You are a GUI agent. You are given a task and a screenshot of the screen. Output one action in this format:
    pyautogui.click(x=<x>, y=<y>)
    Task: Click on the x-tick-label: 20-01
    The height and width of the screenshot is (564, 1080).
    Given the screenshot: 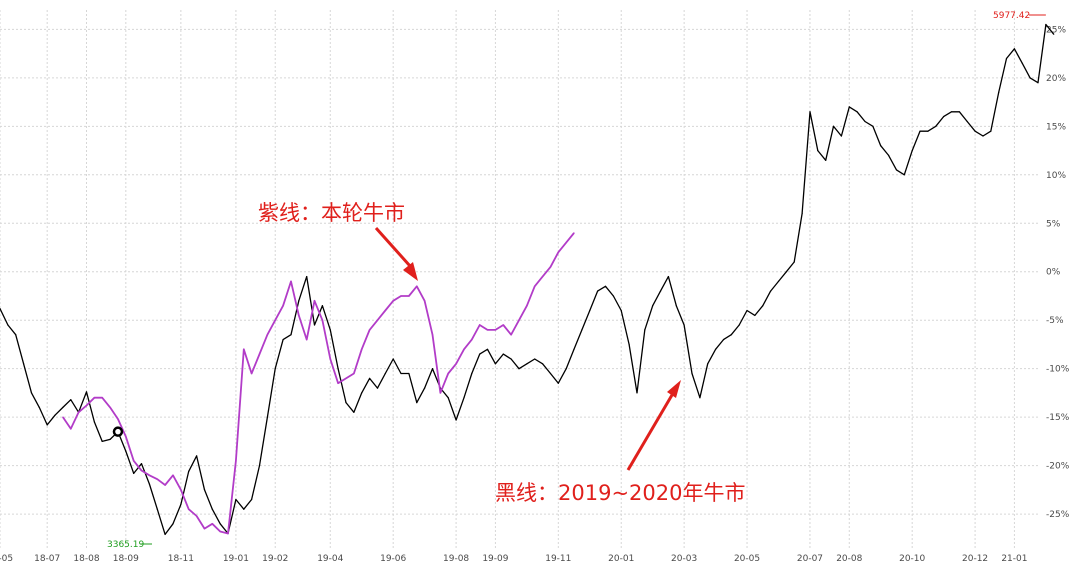 What is the action you would take?
    pyautogui.click(x=621, y=559)
    